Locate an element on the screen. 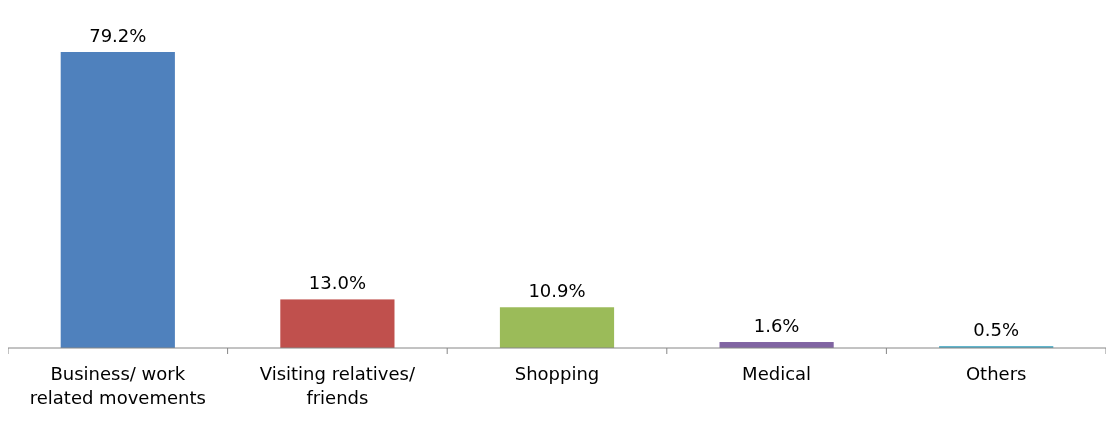  data-label: 1.6% is located at coordinates (776, 326).